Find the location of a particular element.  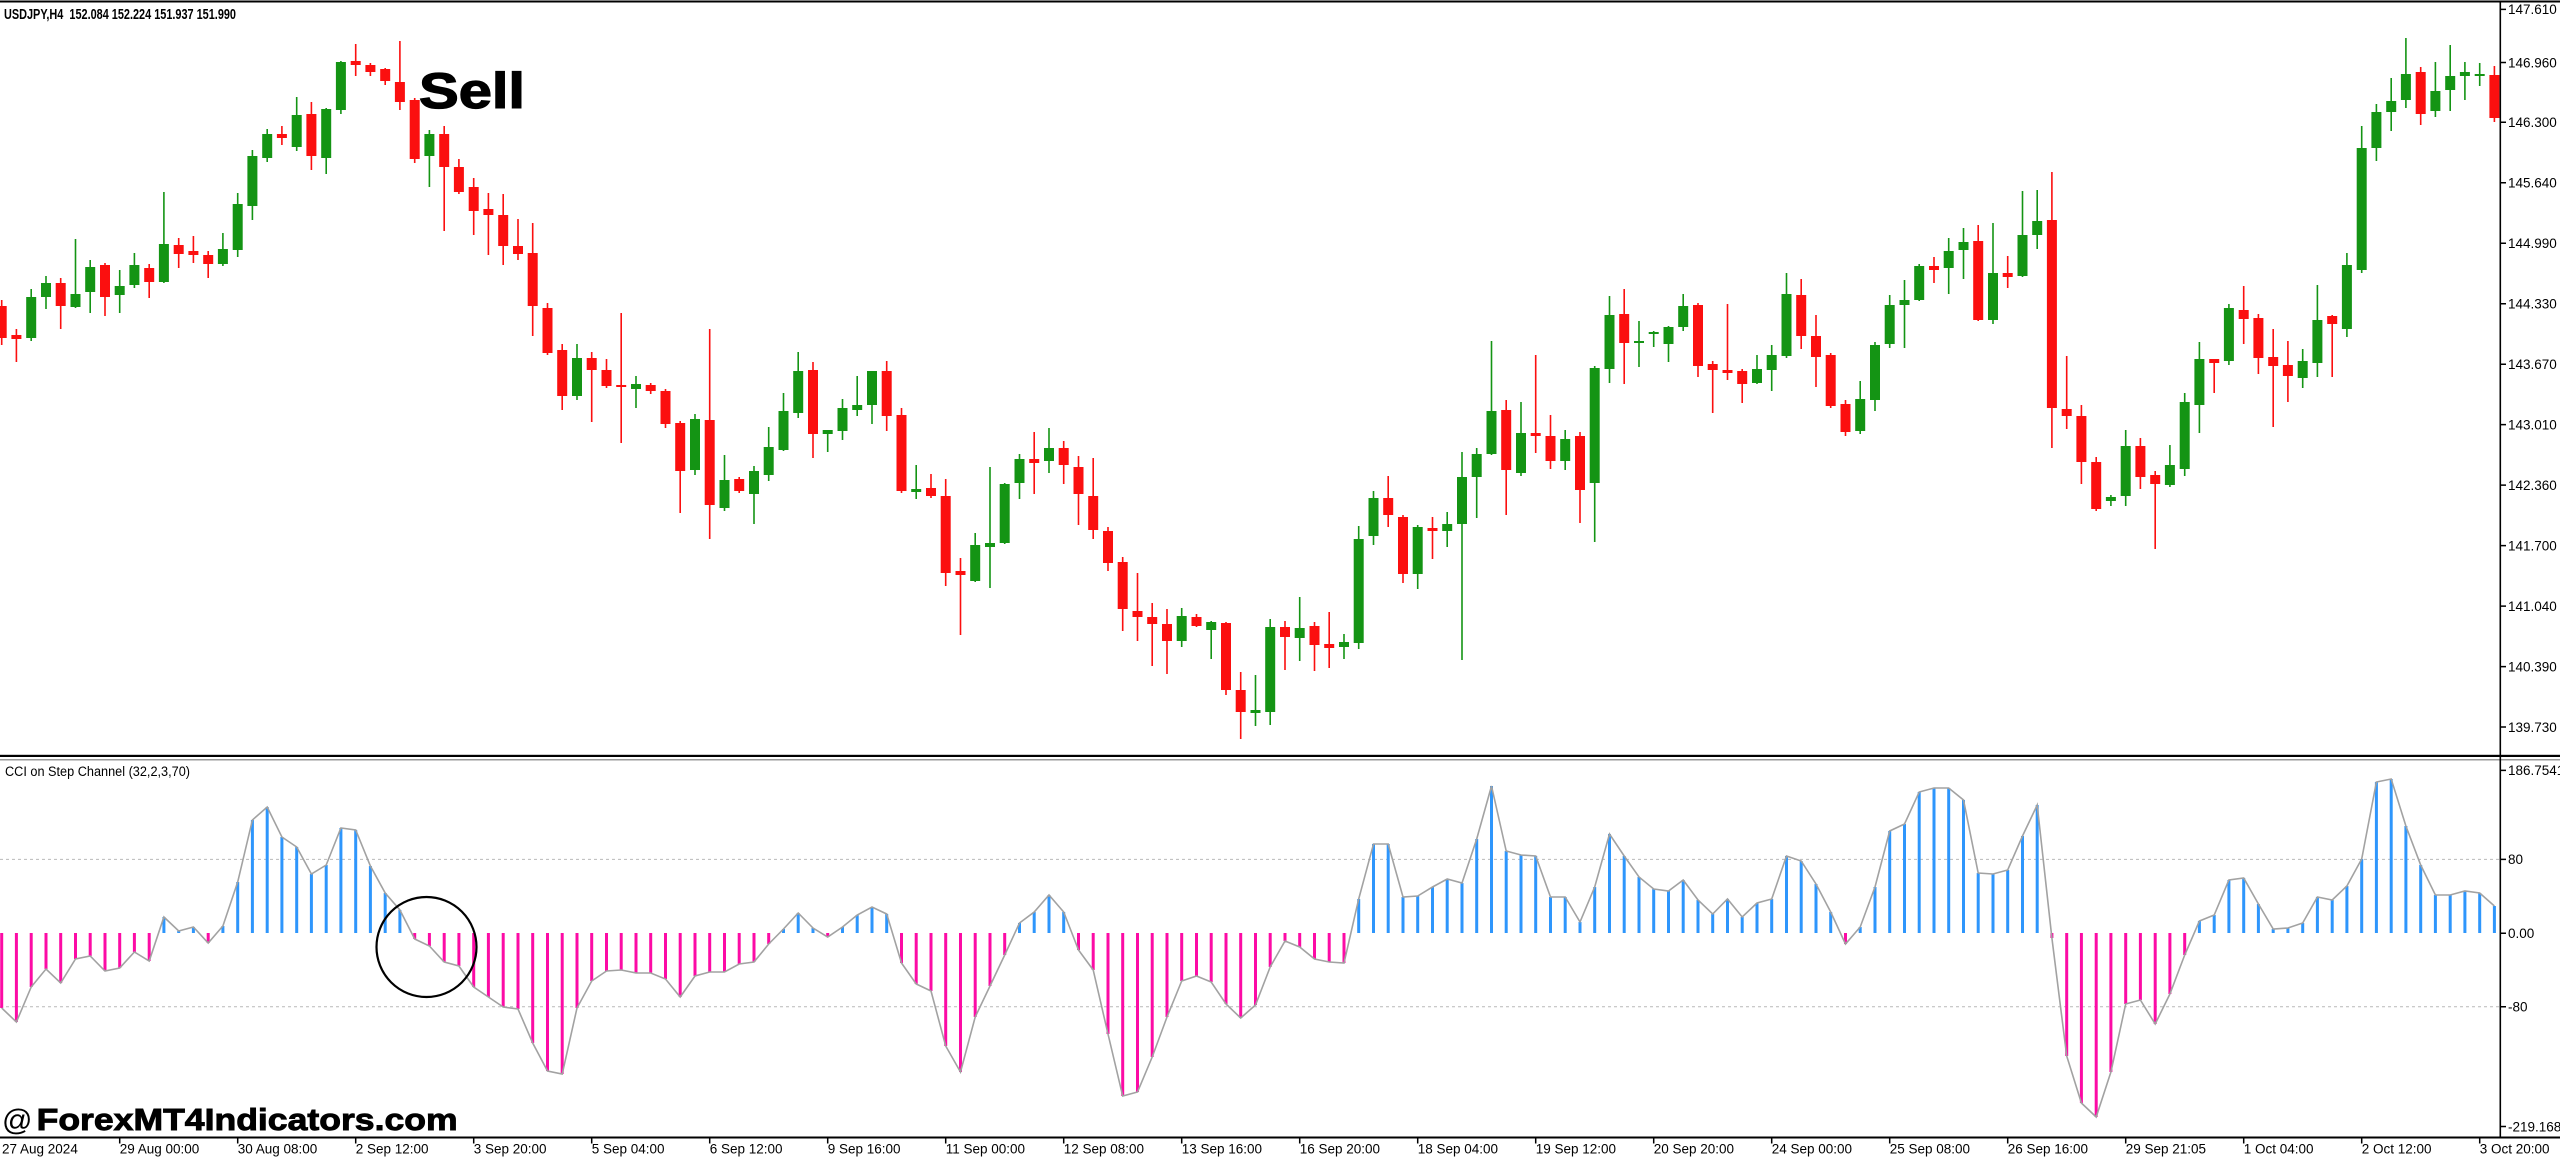

svg-text: 2 Oct 12:00 is located at coordinates (2397, 1149).